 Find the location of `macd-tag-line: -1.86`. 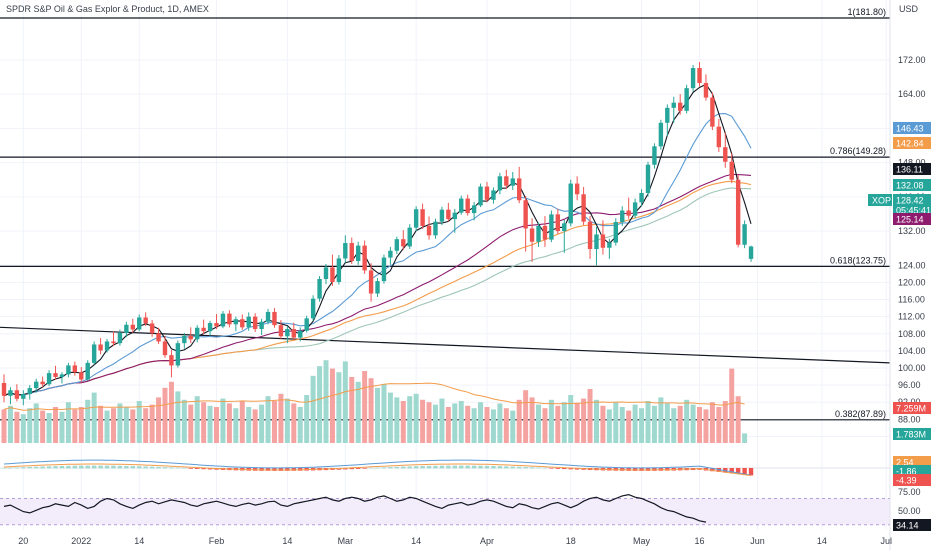

macd-tag-line: -1.86 is located at coordinates (906, 472).